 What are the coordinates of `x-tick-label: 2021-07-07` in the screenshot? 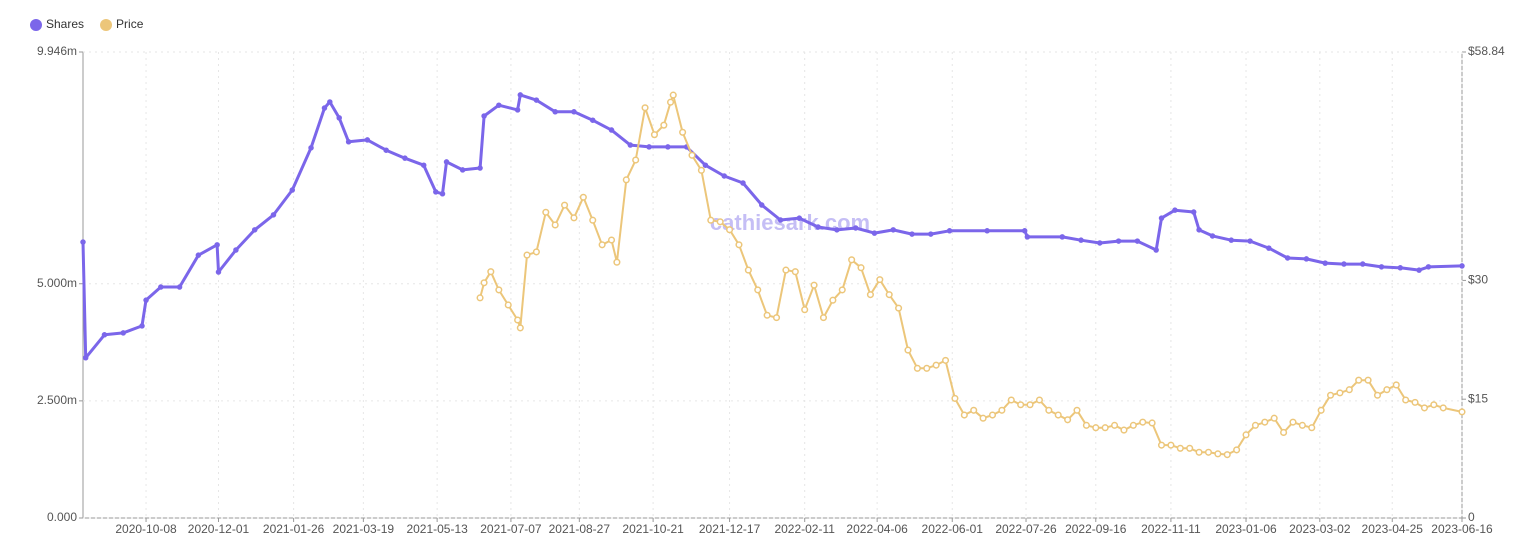 It's located at (511, 529).